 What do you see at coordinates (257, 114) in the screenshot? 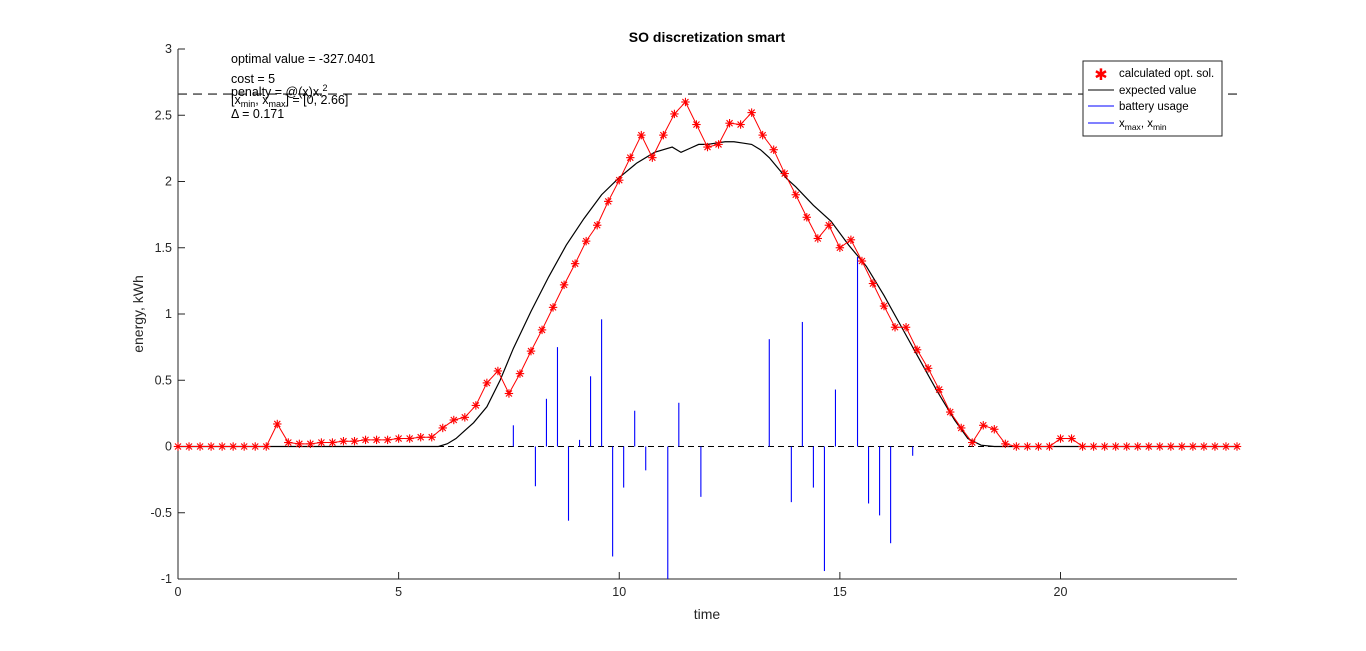
I see `annotation-delta: Δ = 0.171` at bounding box center [257, 114].